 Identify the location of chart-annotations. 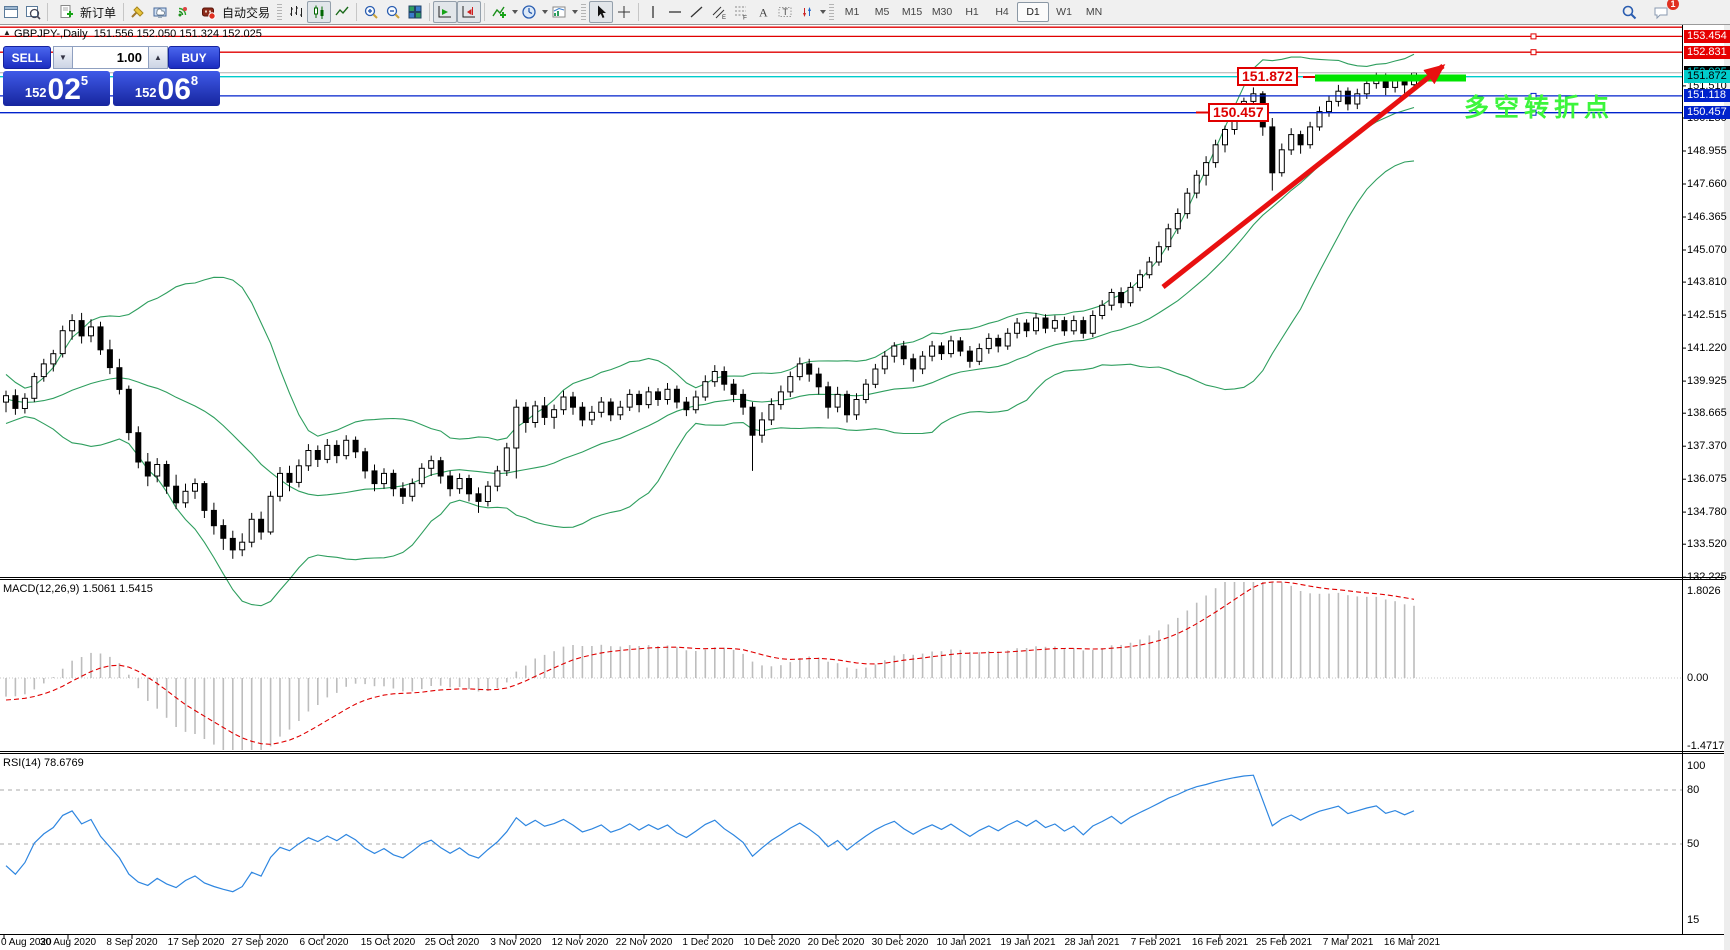
(1313, 176).